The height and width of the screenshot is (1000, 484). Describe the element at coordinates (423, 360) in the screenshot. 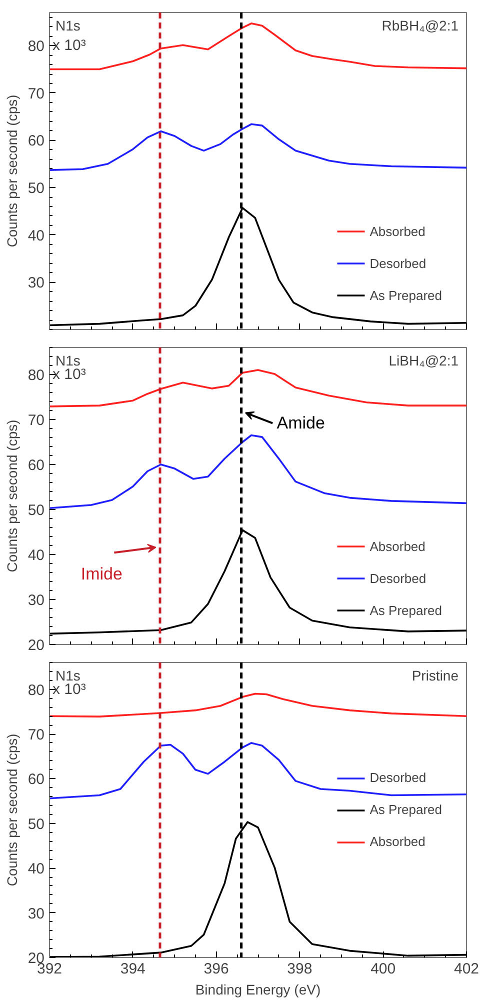

I see `annotation: LiBH₄@2:1` at that location.